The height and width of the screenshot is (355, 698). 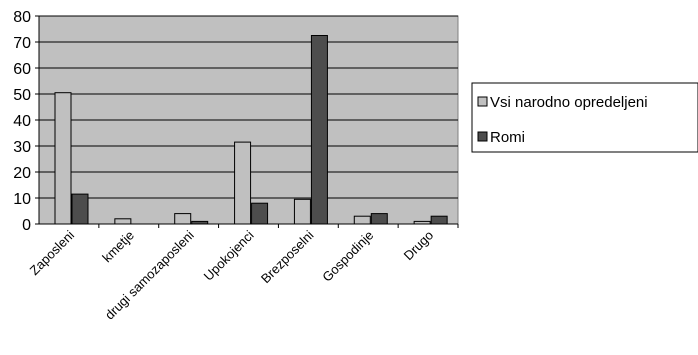 I want to click on y-tick-label-40: 40, so click(x=22, y=121).